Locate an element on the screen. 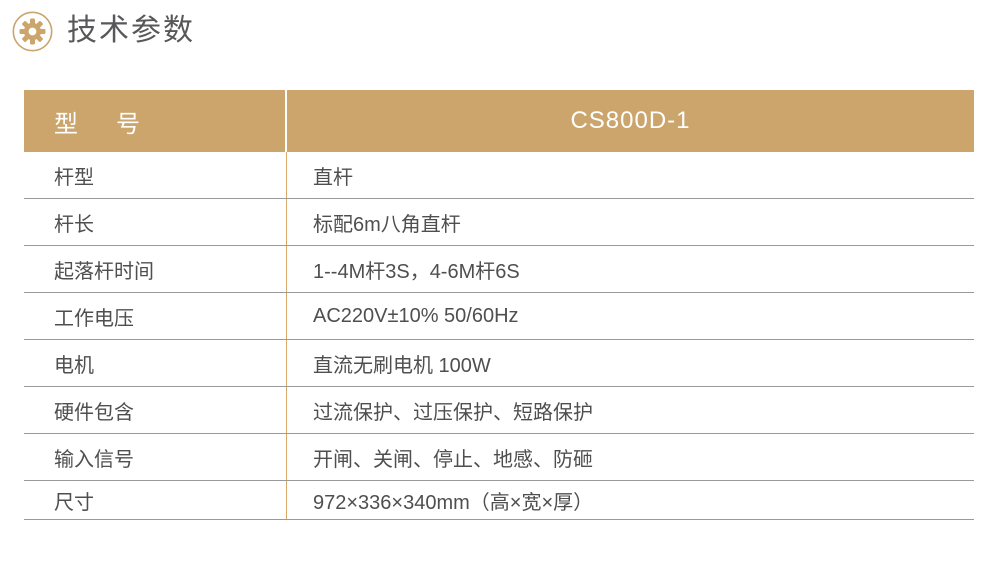  spec-label: 输入信号 is located at coordinates (155, 457).